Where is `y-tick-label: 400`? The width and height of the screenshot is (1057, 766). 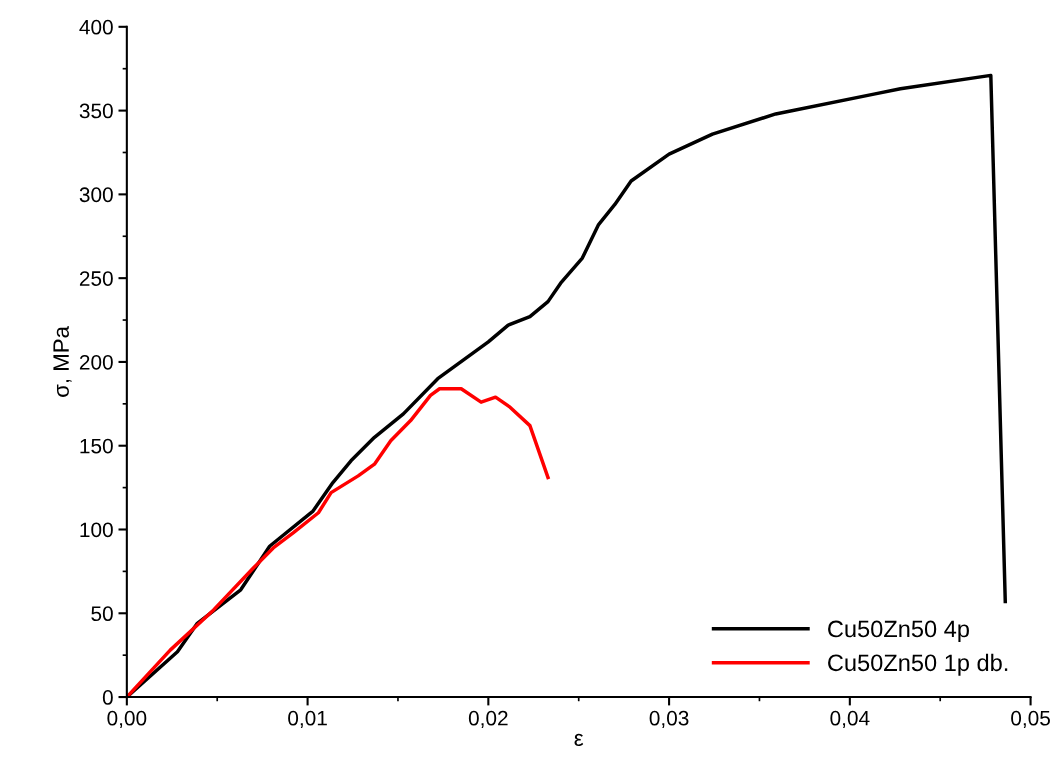 y-tick-label: 400 is located at coordinates (96, 27).